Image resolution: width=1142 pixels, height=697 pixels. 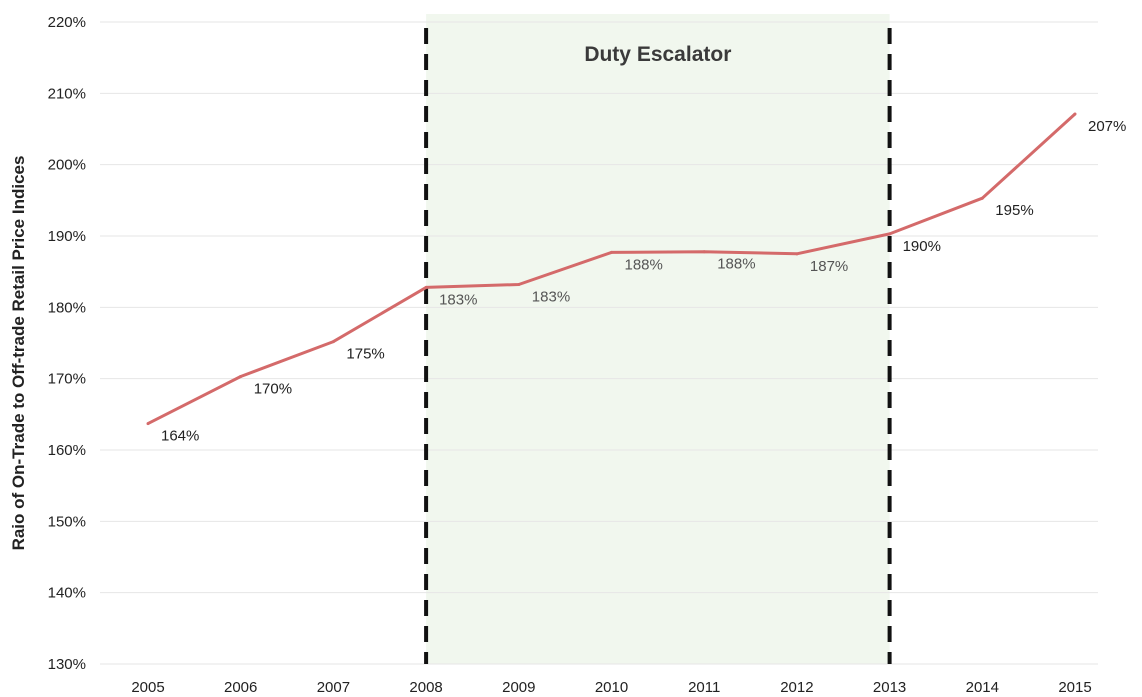 What do you see at coordinates (982, 687) in the screenshot?
I see `x-tick-label: 2014` at bounding box center [982, 687].